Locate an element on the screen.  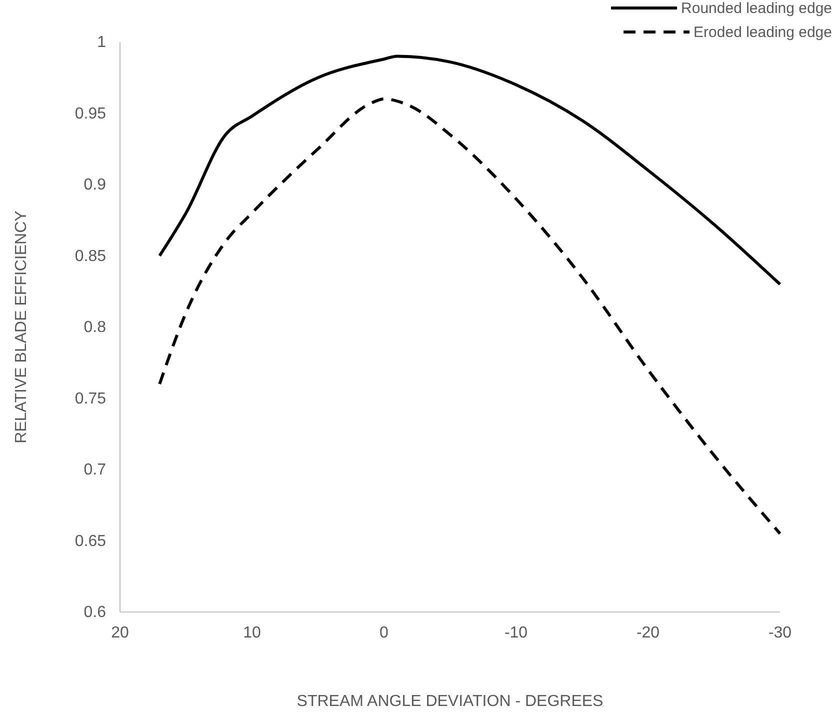
legend-label: Eroded leading edge is located at coordinates (763, 32).